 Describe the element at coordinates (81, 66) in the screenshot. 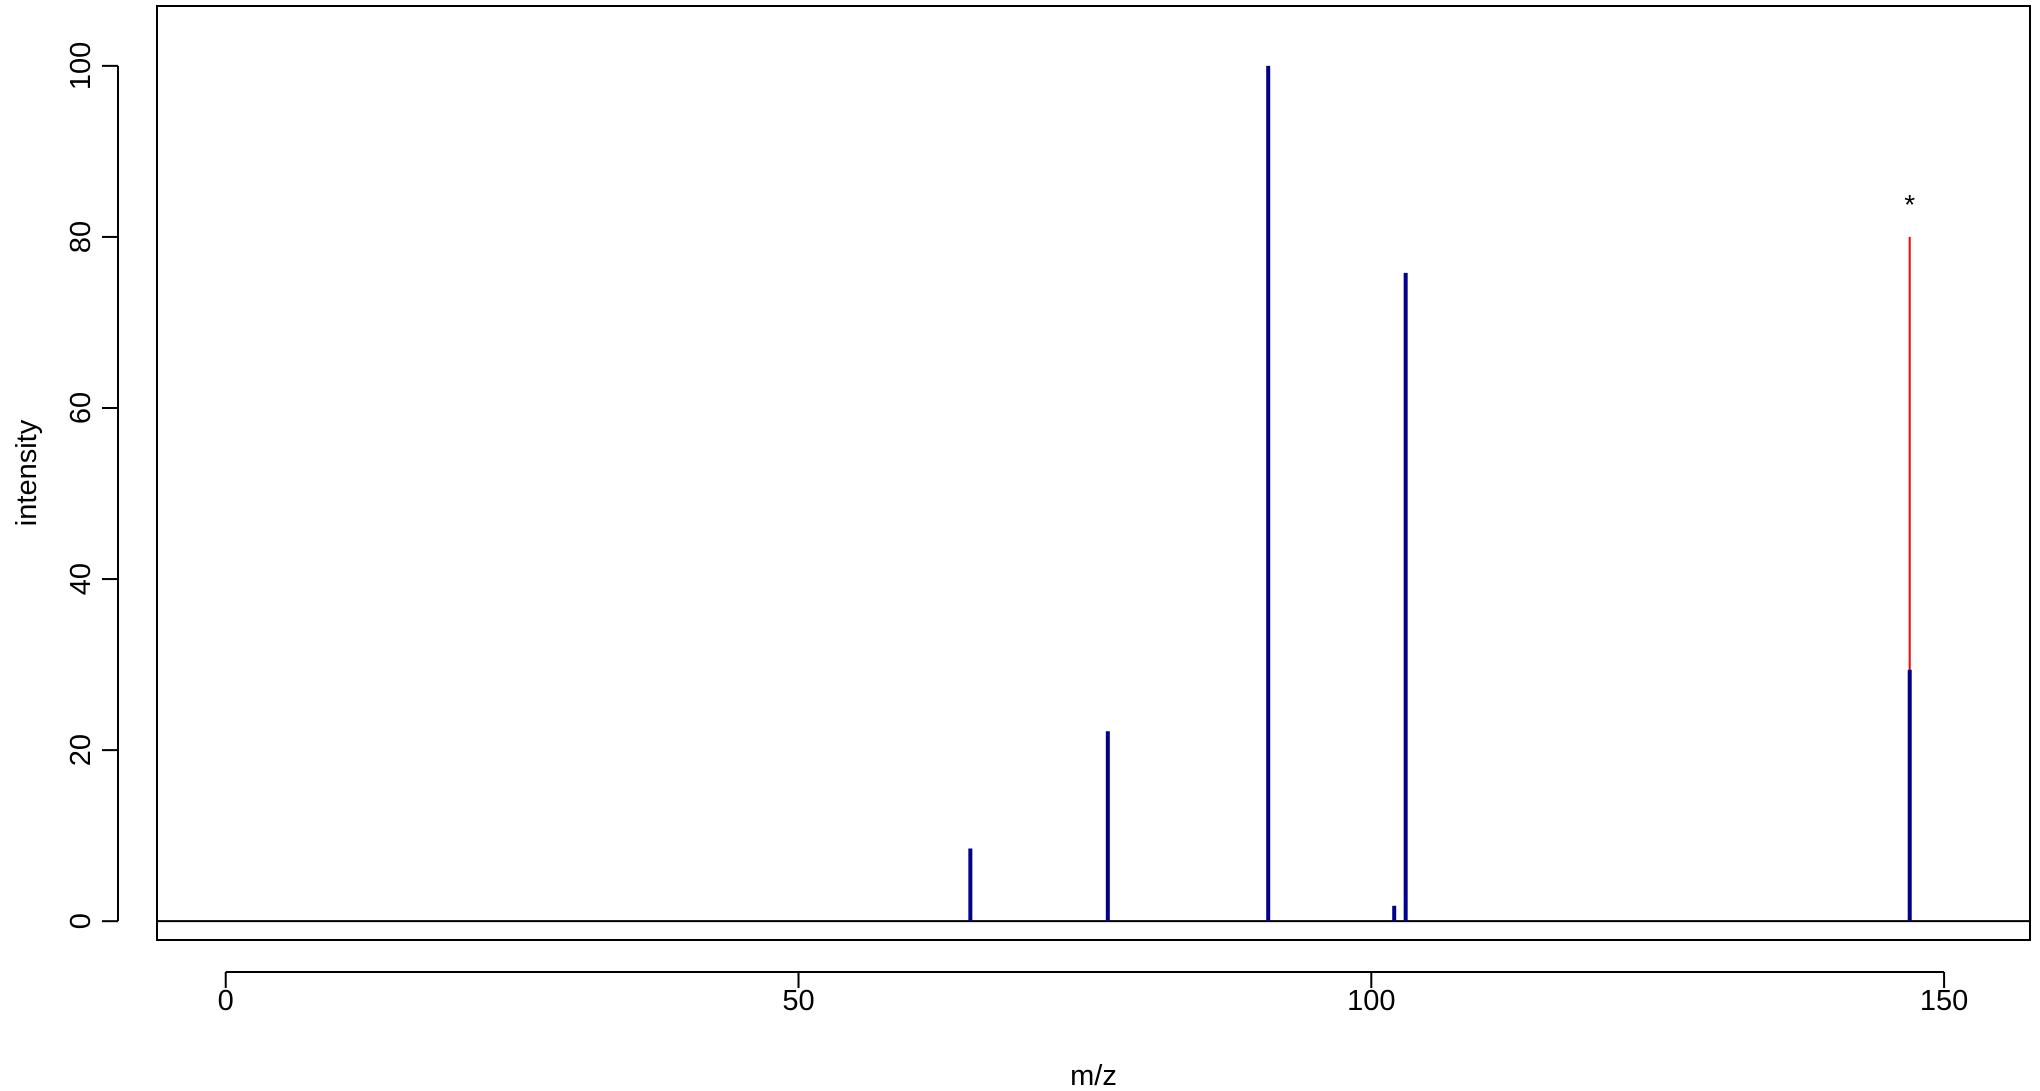

I see `y-tick-label: 100` at that location.